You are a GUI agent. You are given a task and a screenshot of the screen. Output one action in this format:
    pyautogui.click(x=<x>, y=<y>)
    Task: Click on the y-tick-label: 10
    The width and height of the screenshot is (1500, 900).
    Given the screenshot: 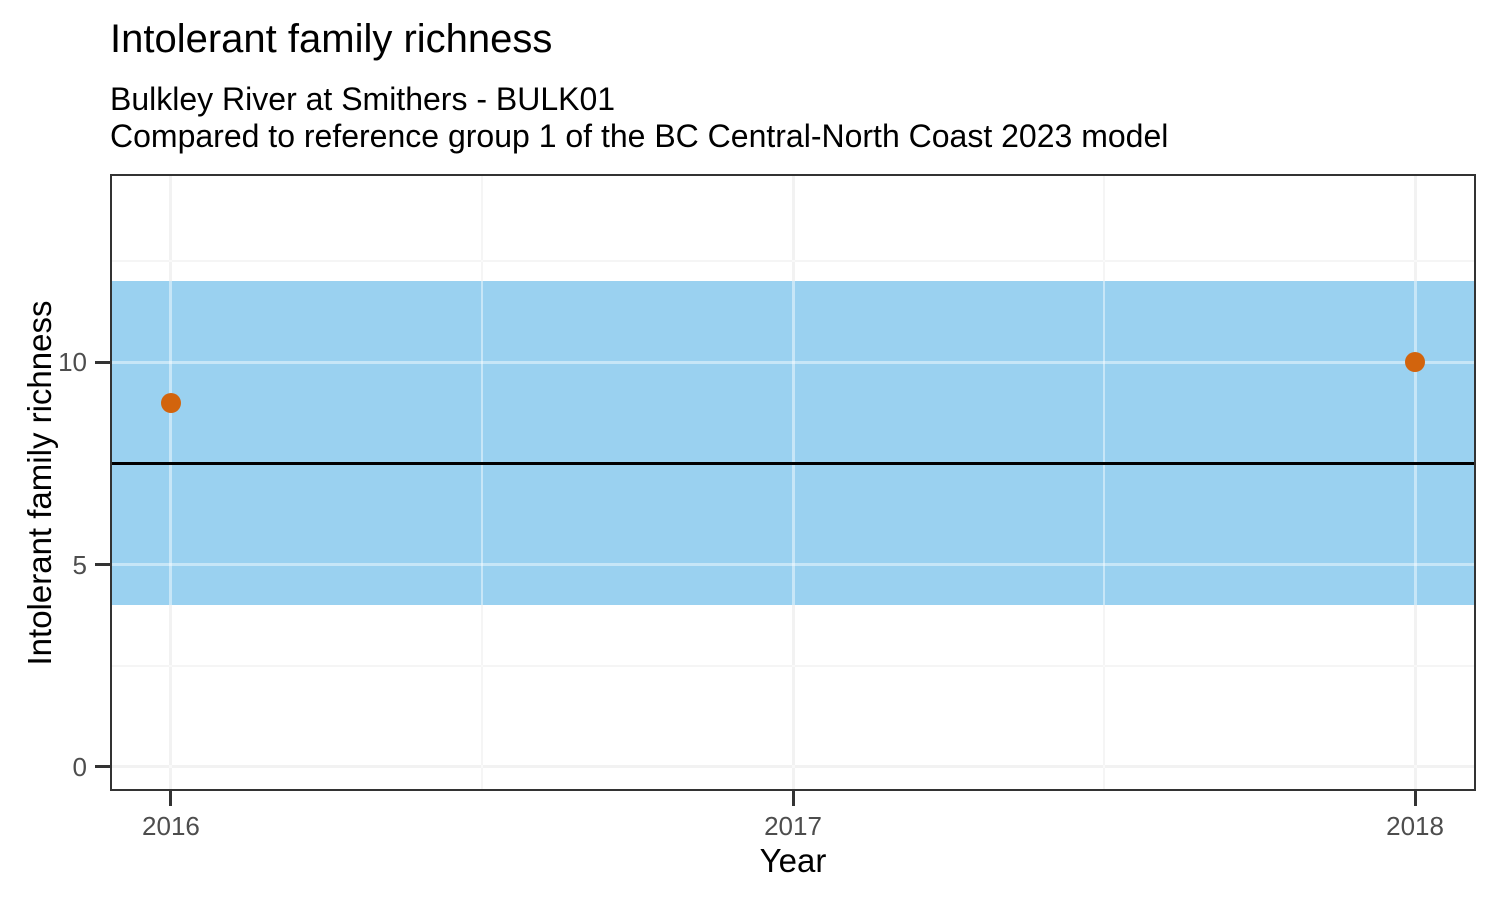 What is the action you would take?
    pyautogui.click(x=72, y=362)
    